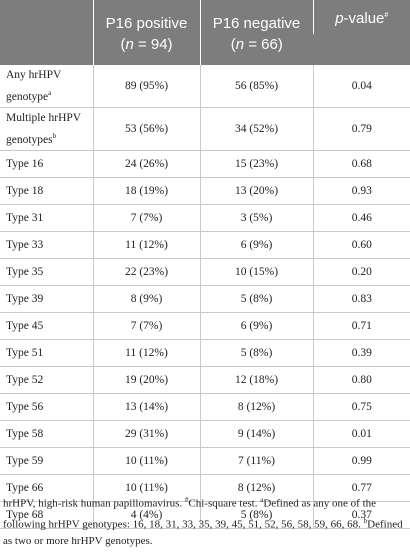  What do you see at coordinates (233, 44) in the screenshot?
I see `n-neg-open: (` at bounding box center [233, 44].